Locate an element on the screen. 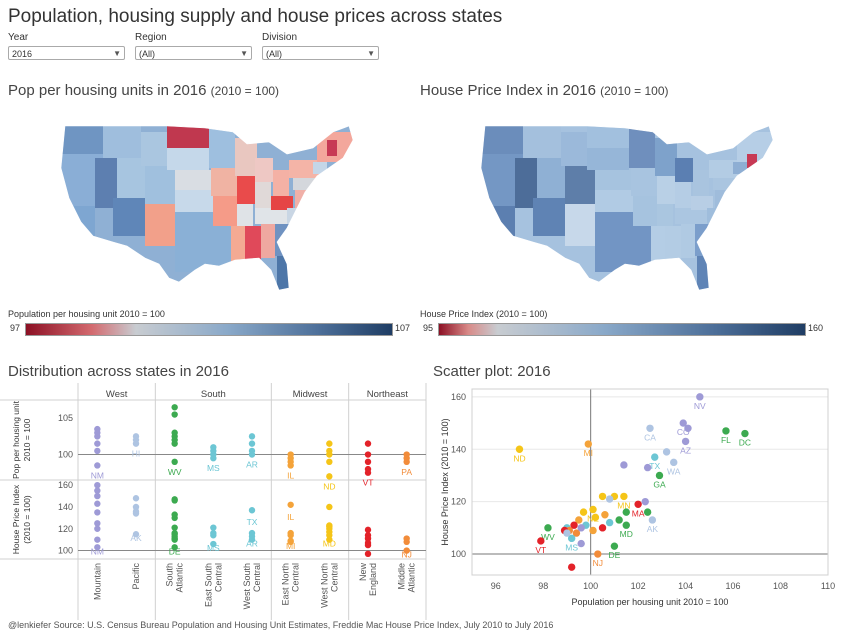 This screenshot has height=644, width=850. hpi-legend-max: 160 is located at coordinates (816, 328).